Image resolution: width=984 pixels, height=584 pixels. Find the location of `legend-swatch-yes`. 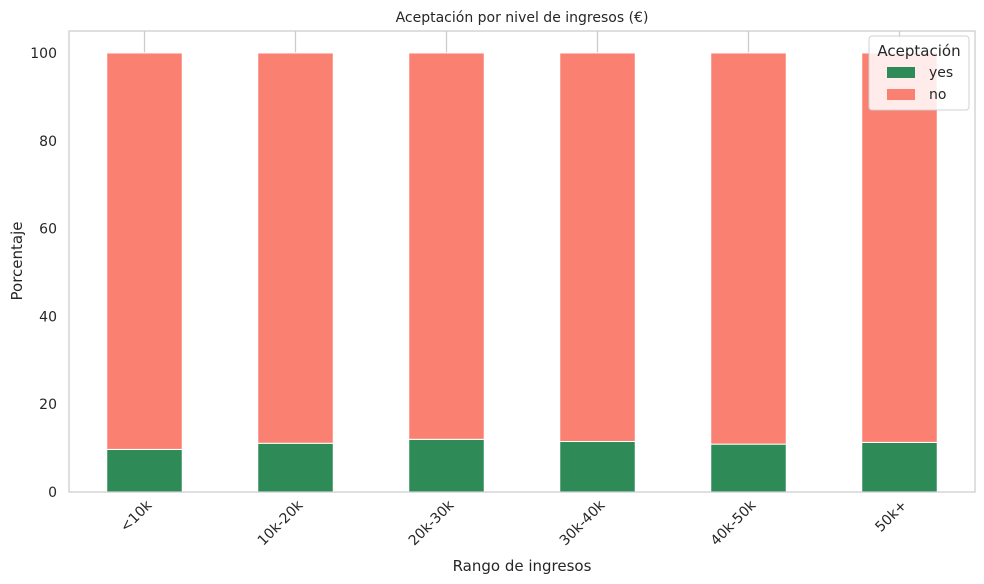

legend-swatch-yes is located at coordinates (901, 72).